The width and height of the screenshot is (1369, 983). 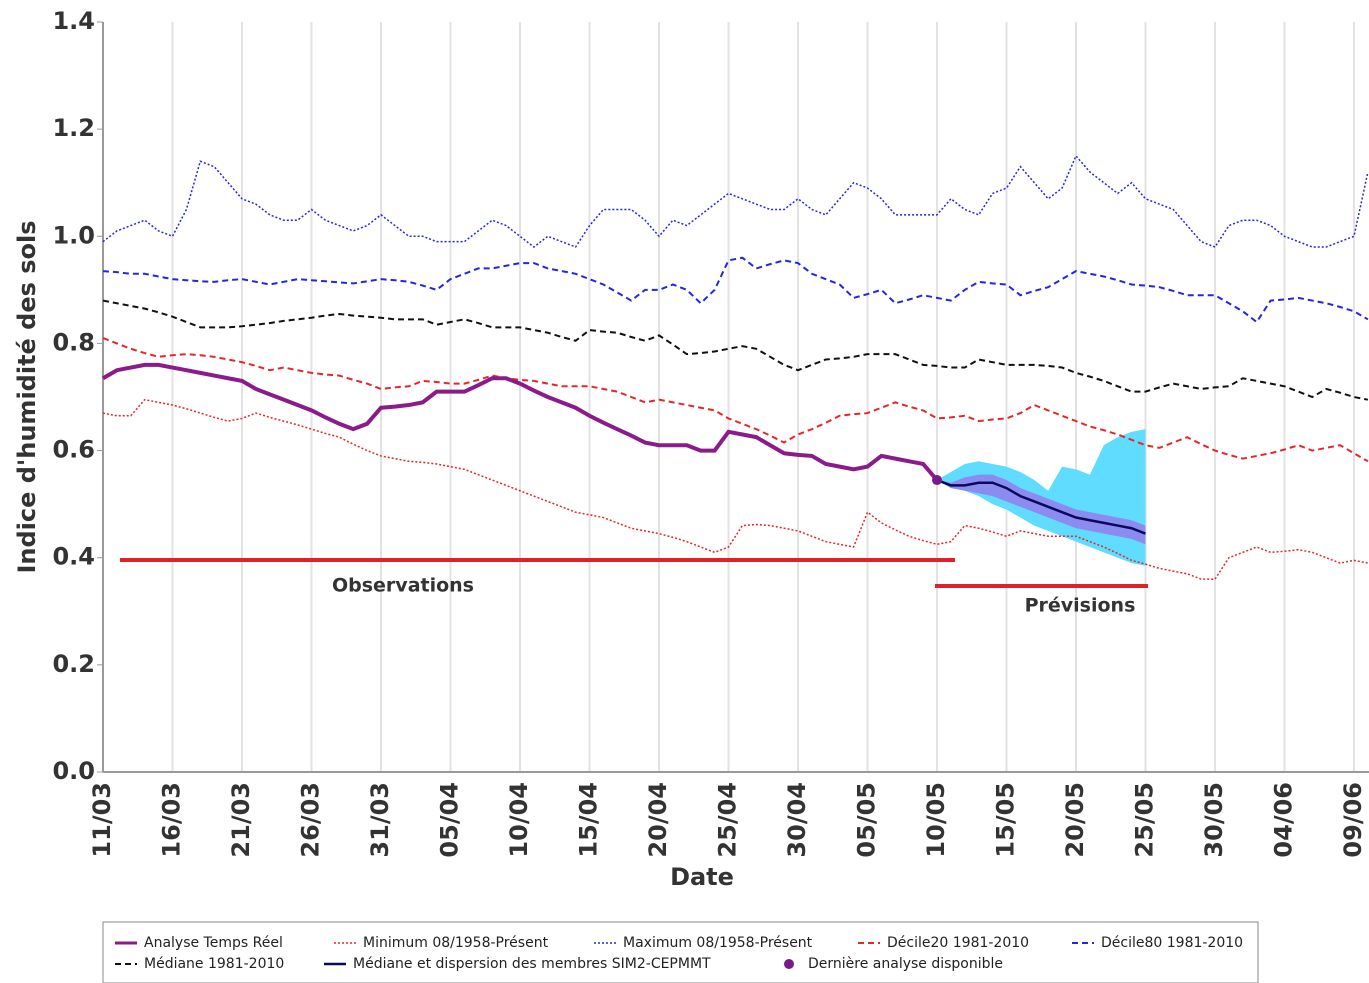 I want to click on y-tick-label: 1.4, so click(x=73, y=21).